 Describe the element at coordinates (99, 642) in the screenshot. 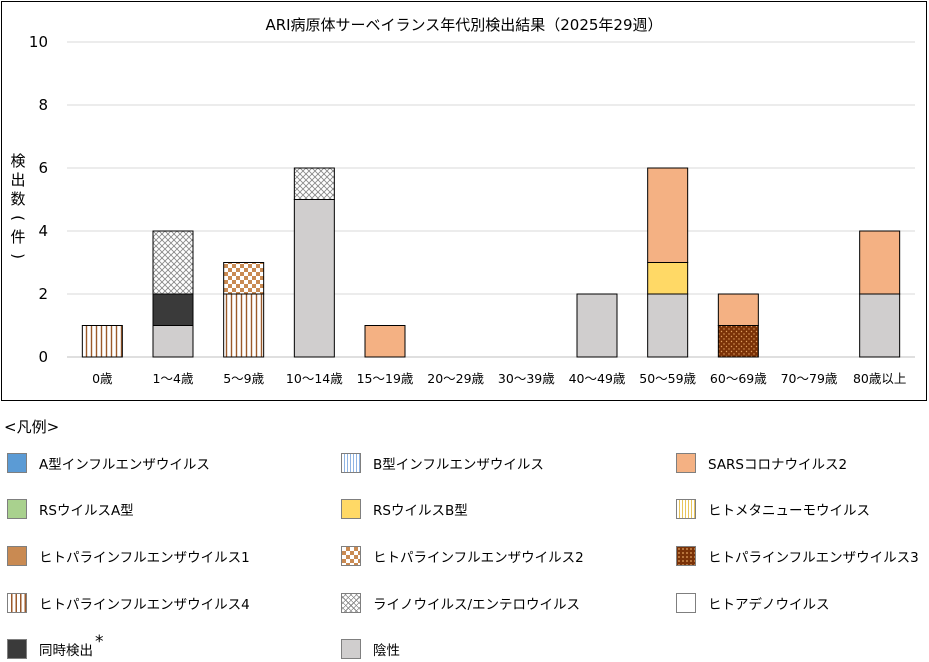

I see `legend-footnote-mark: *` at that location.